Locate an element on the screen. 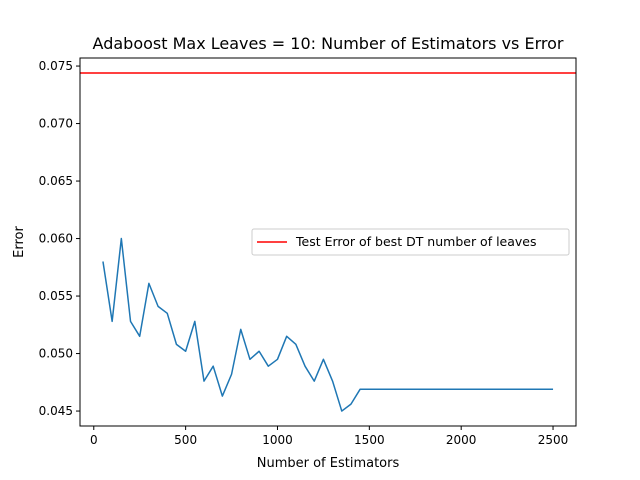 This screenshot has height=480, width=640. x-tick-label: 1500 is located at coordinates (369, 440).